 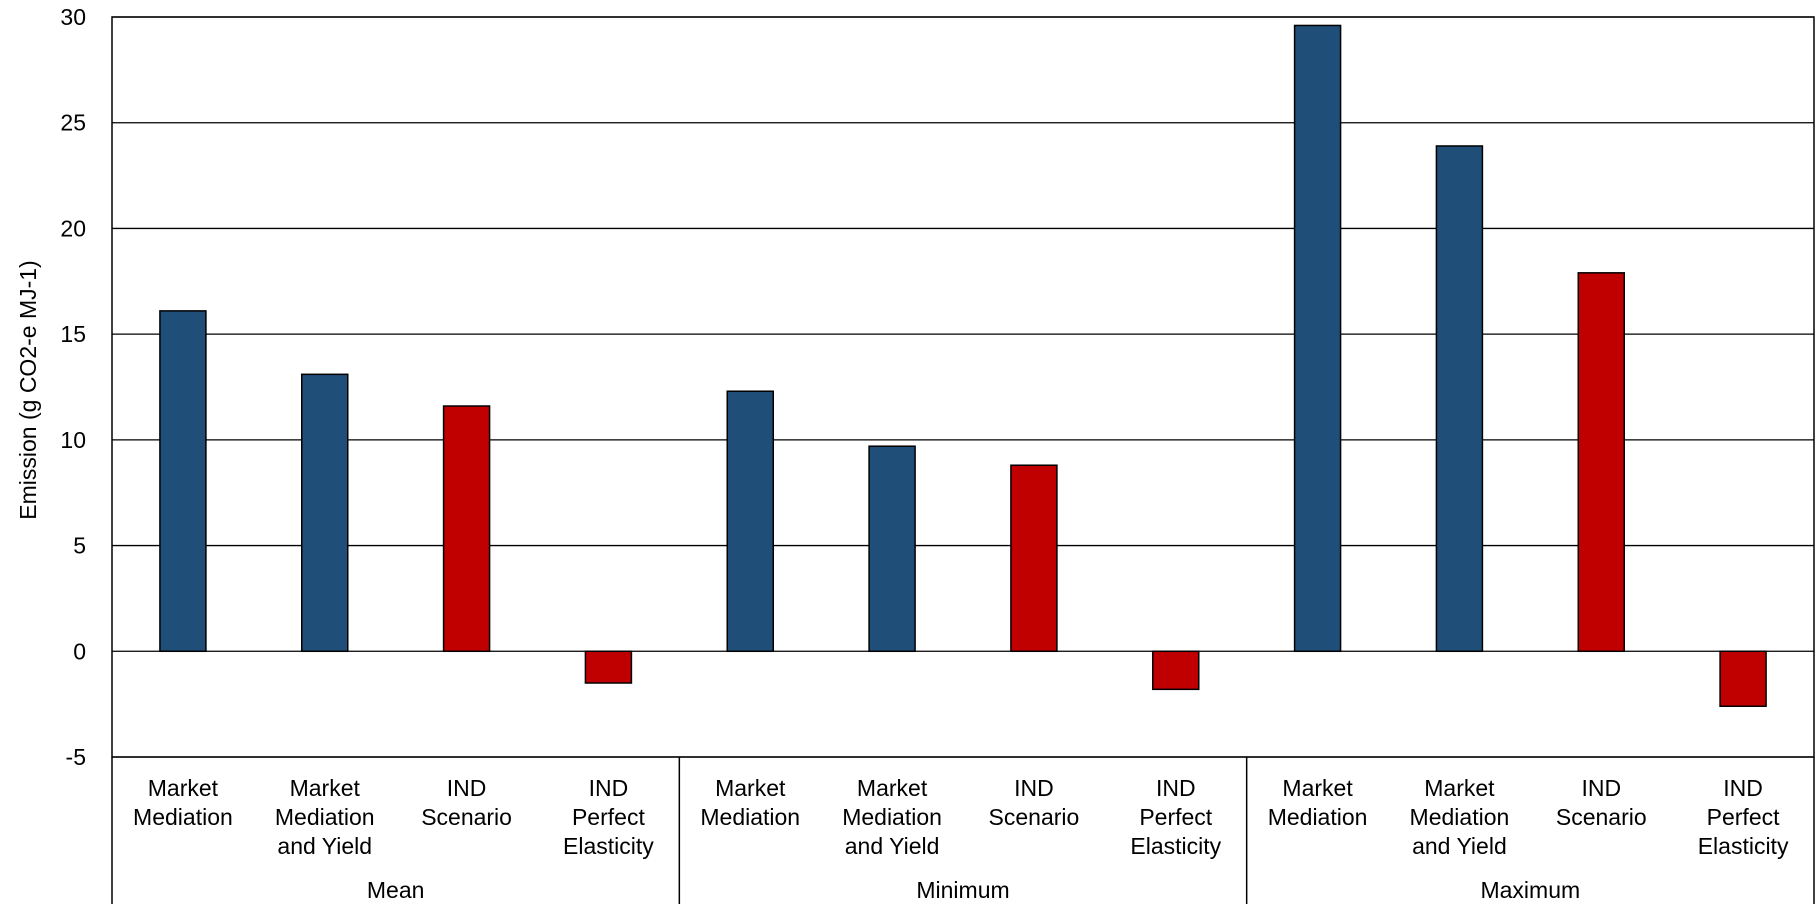 What do you see at coordinates (962, 890) in the screenshot?
I see `group-label: Minimum` at bounding box center [962, 890].